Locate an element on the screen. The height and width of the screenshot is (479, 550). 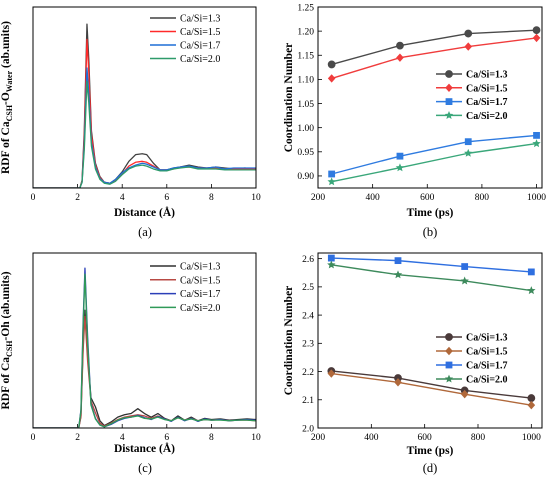
y-tick-label: 0.90 is located at coordinates (305, 177).